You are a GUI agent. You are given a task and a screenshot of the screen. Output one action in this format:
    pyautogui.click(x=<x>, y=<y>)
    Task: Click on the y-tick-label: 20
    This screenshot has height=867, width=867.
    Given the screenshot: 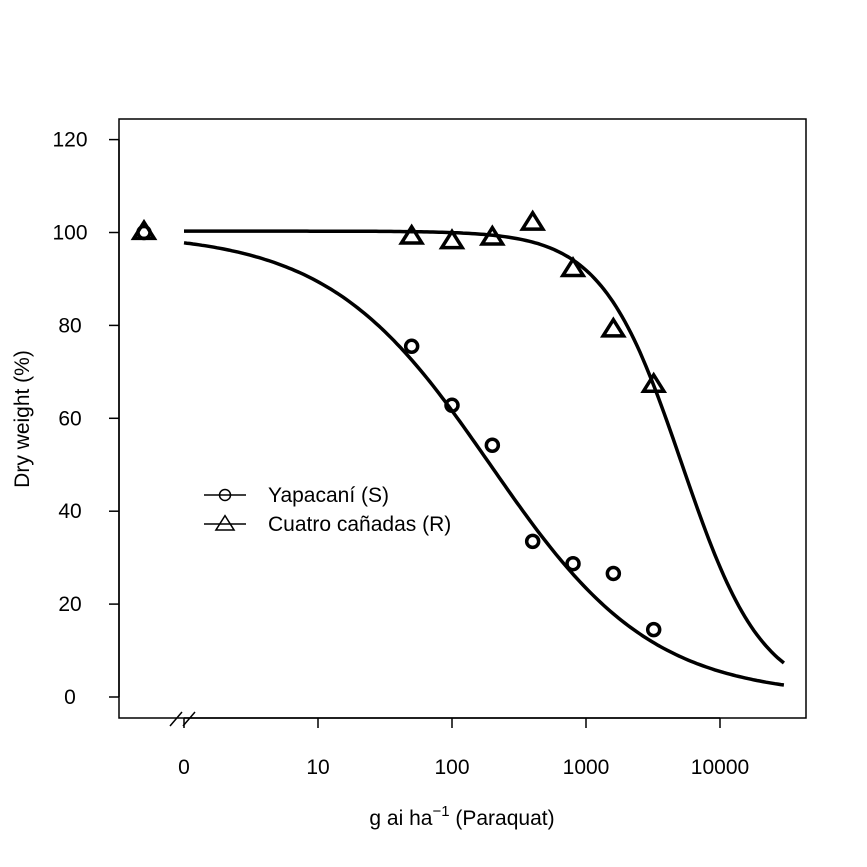 What is the action you would take?
    pyautogui.click(x=69, y=604)
    